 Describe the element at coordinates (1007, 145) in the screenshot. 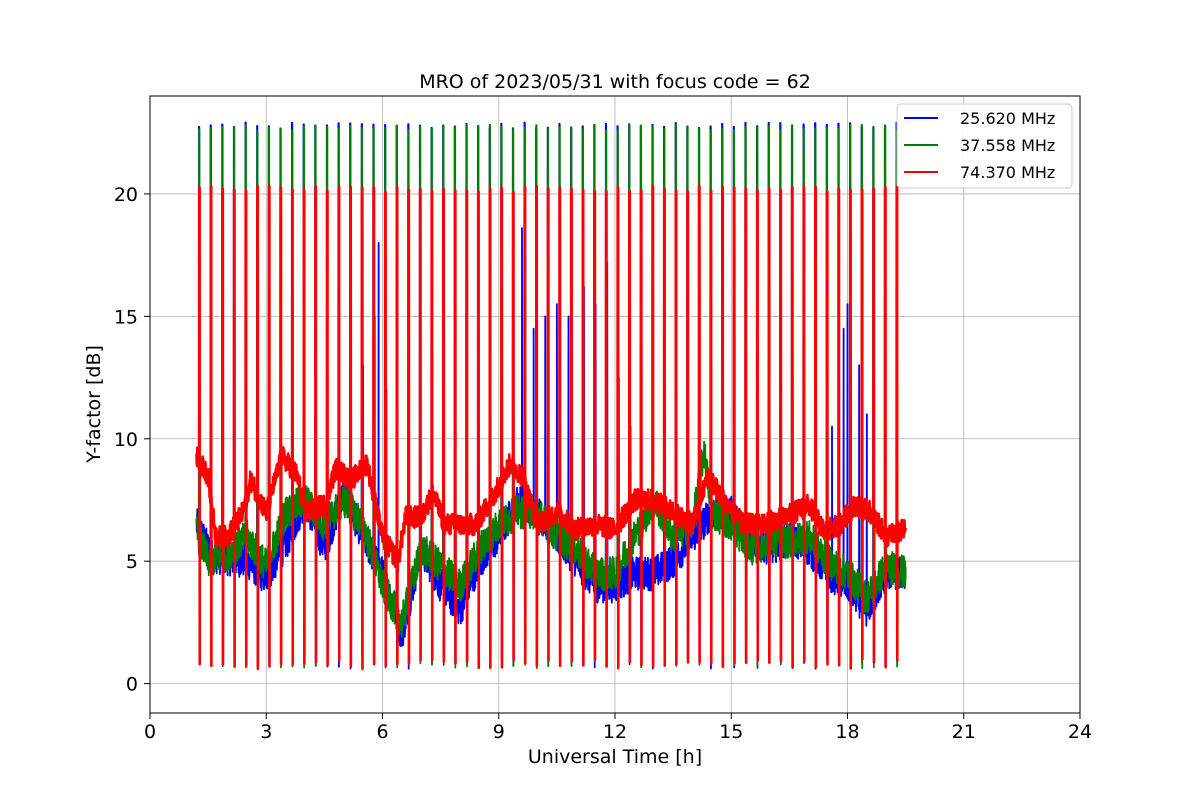

I see `legend-label-series-2: 37.558 MHz` at that location.